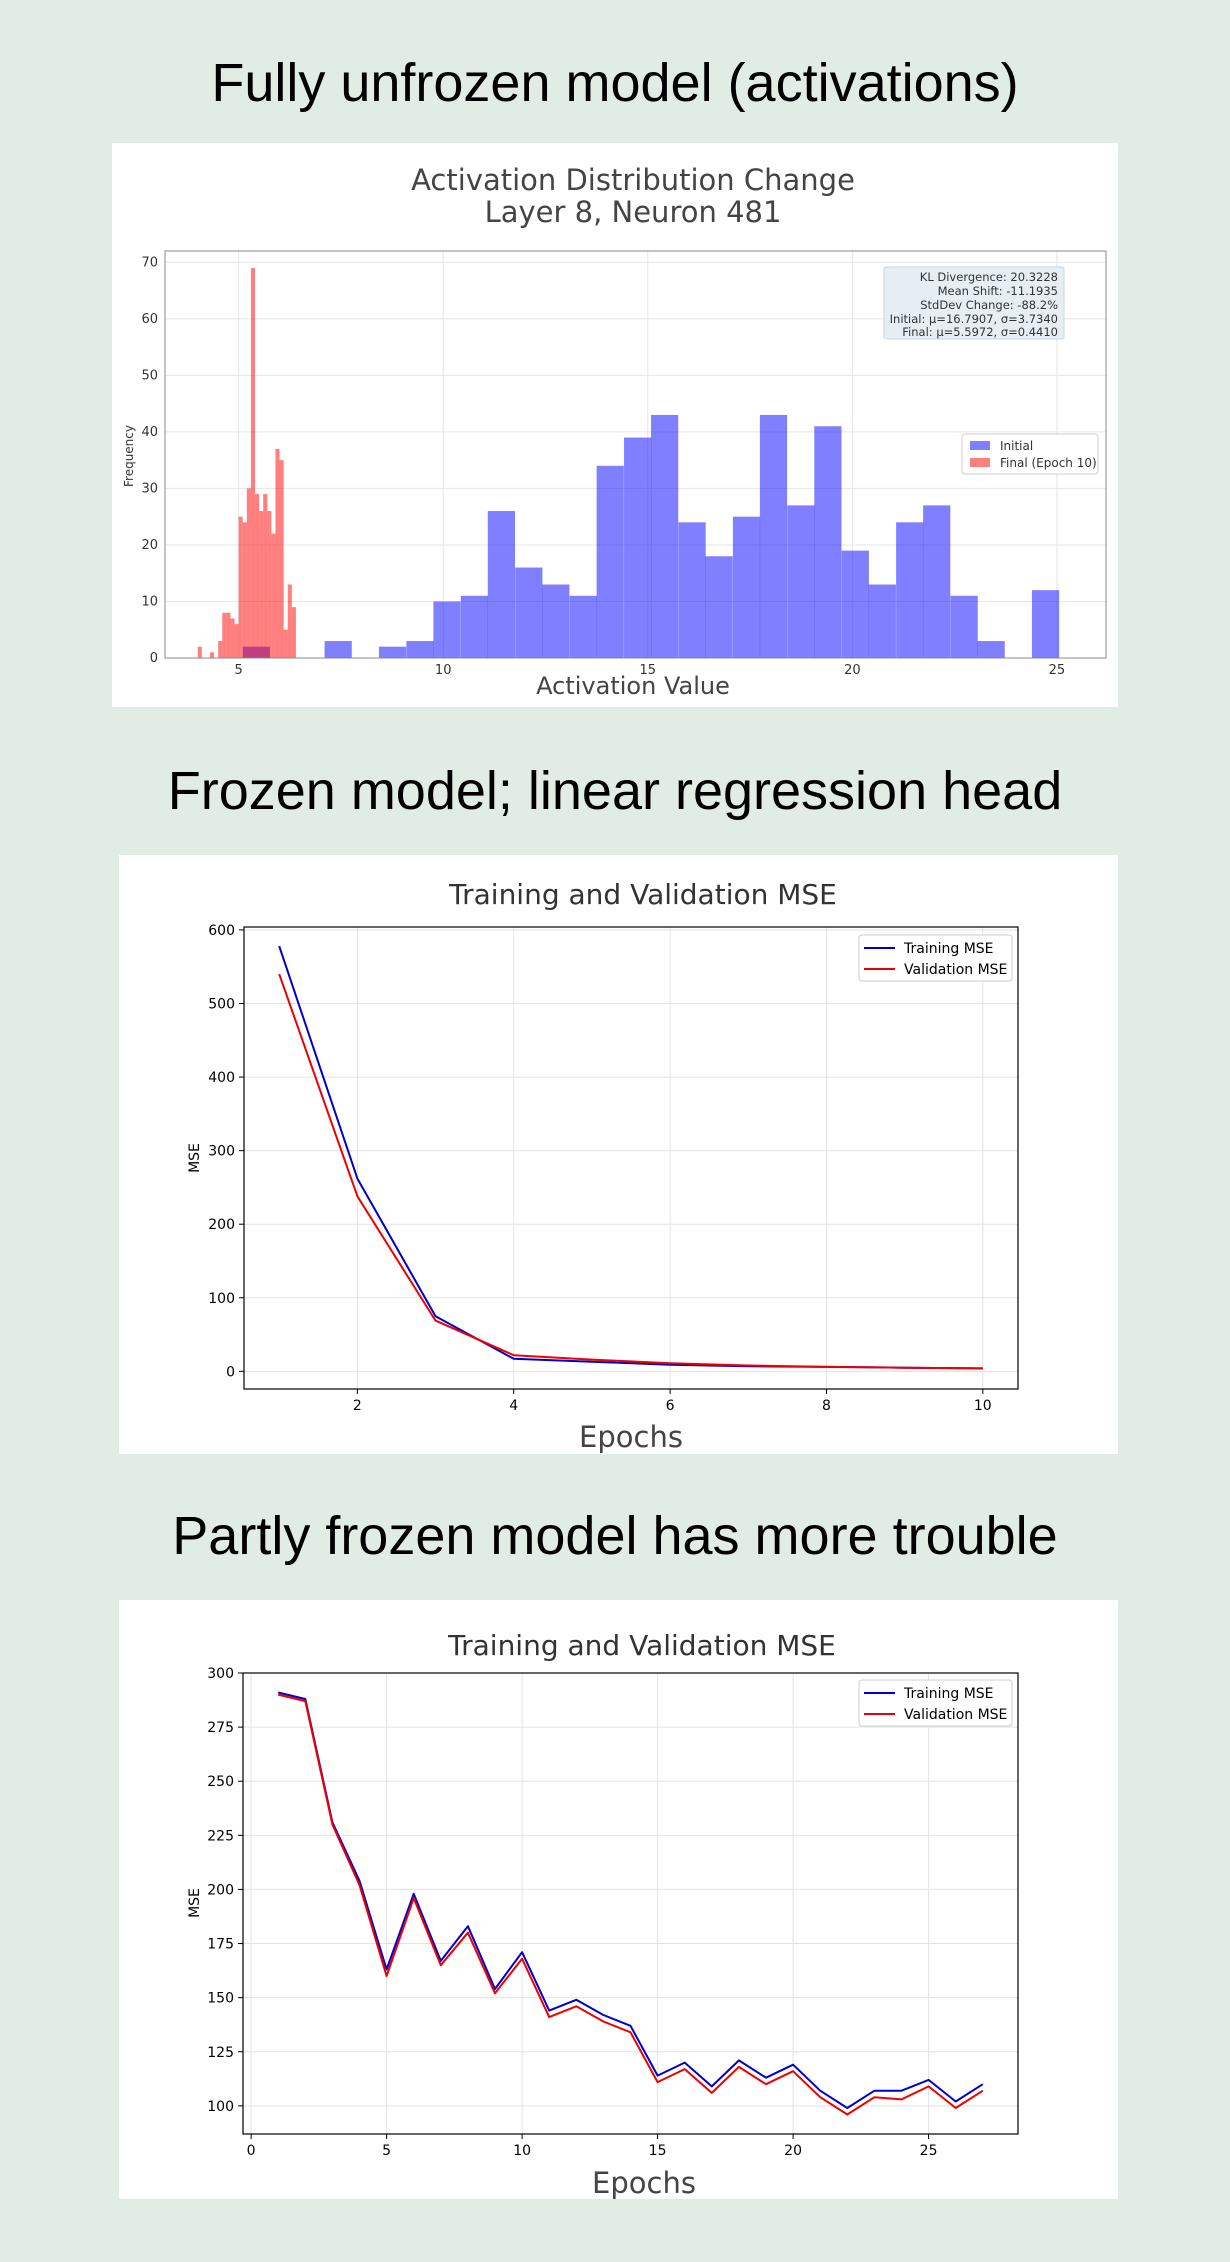  I want to click on legend-label-initial: Initial, so click(1016, 446).